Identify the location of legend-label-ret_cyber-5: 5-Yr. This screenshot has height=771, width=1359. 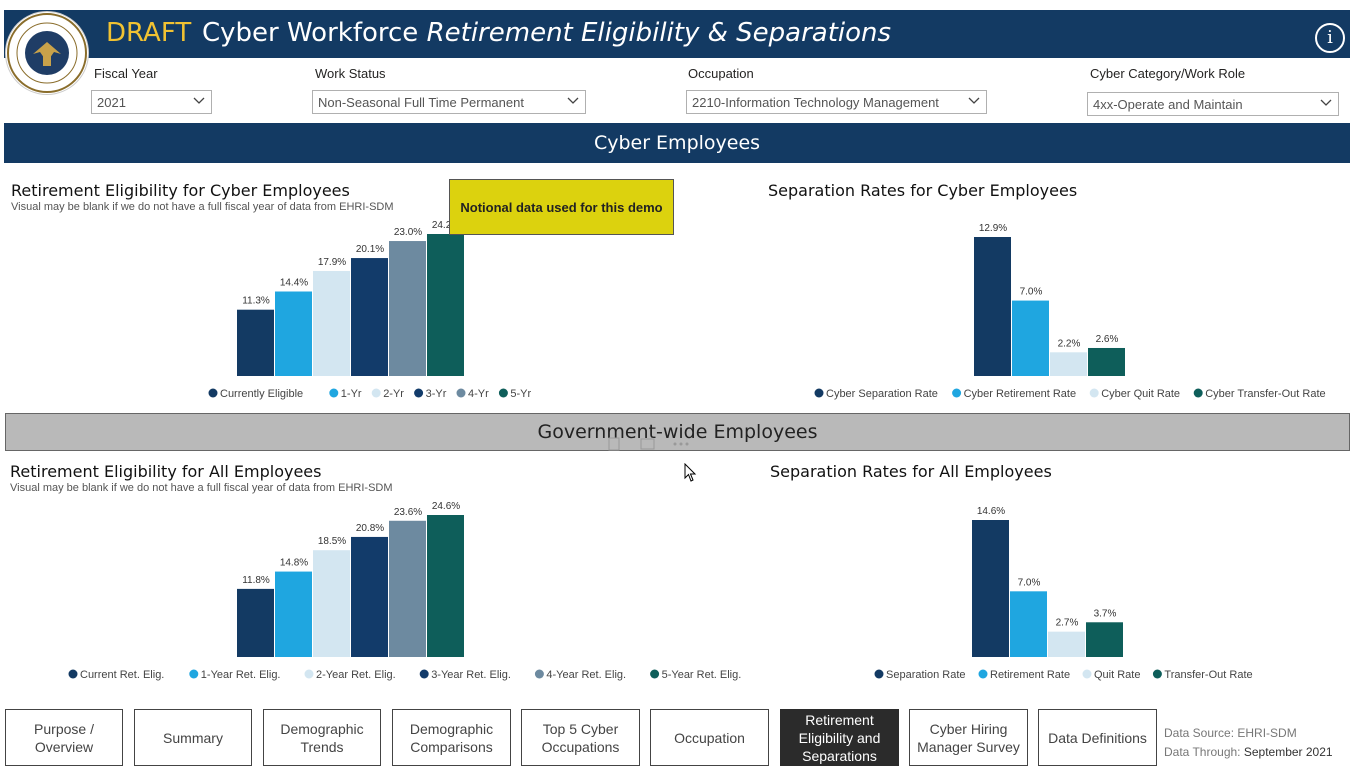
(520, 394).